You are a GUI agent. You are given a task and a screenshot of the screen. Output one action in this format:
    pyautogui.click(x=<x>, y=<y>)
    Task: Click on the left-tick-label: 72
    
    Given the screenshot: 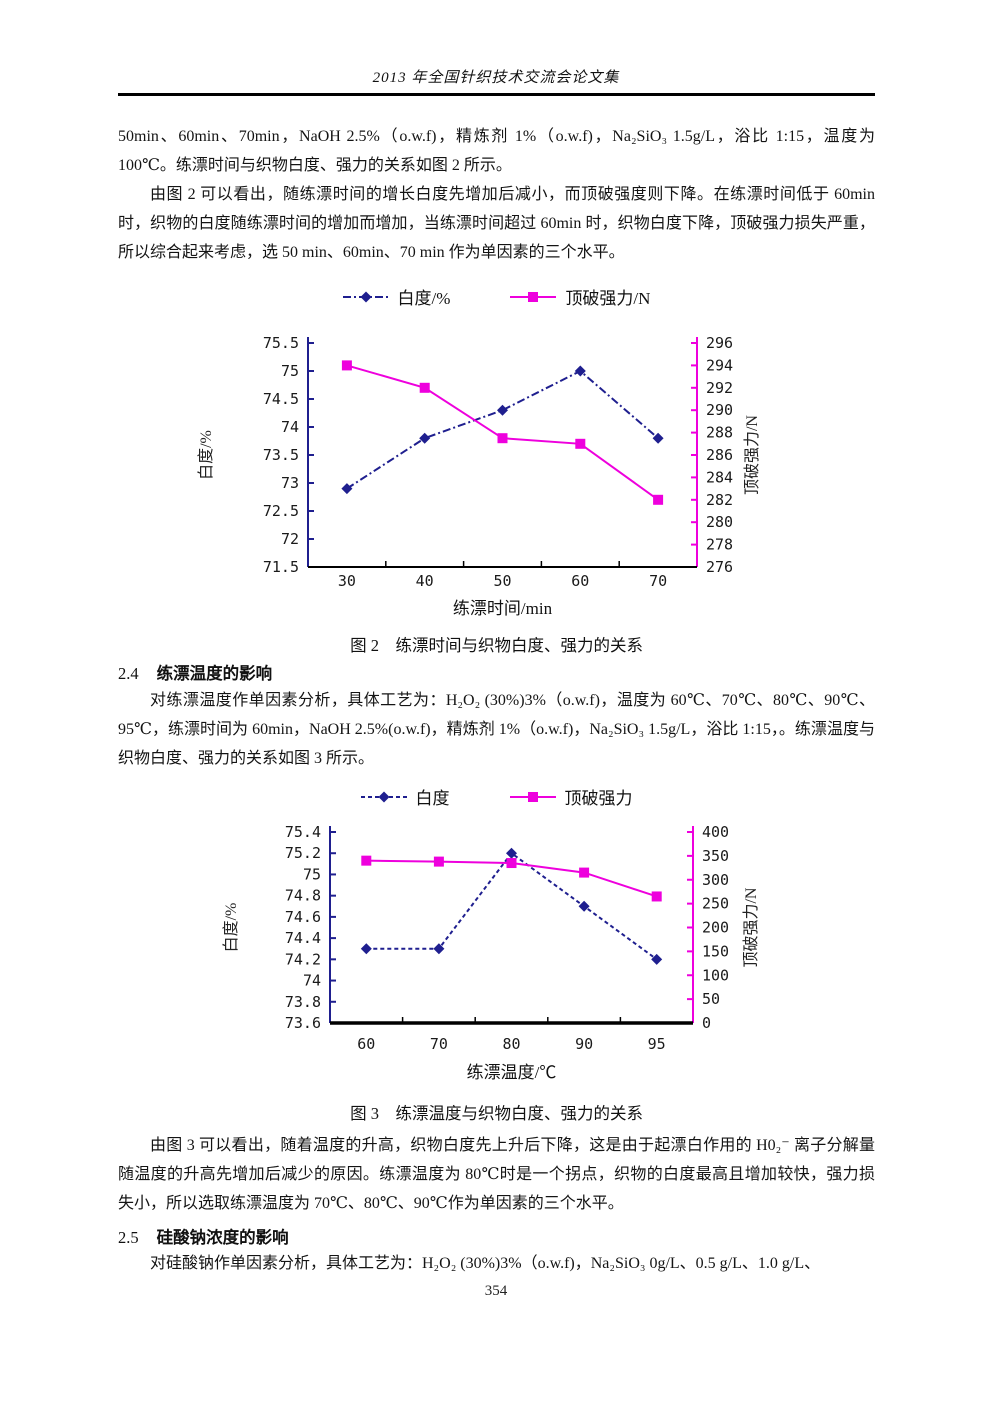 What is the action you would take?
    pyautogui.click(x=290, y=539)
    